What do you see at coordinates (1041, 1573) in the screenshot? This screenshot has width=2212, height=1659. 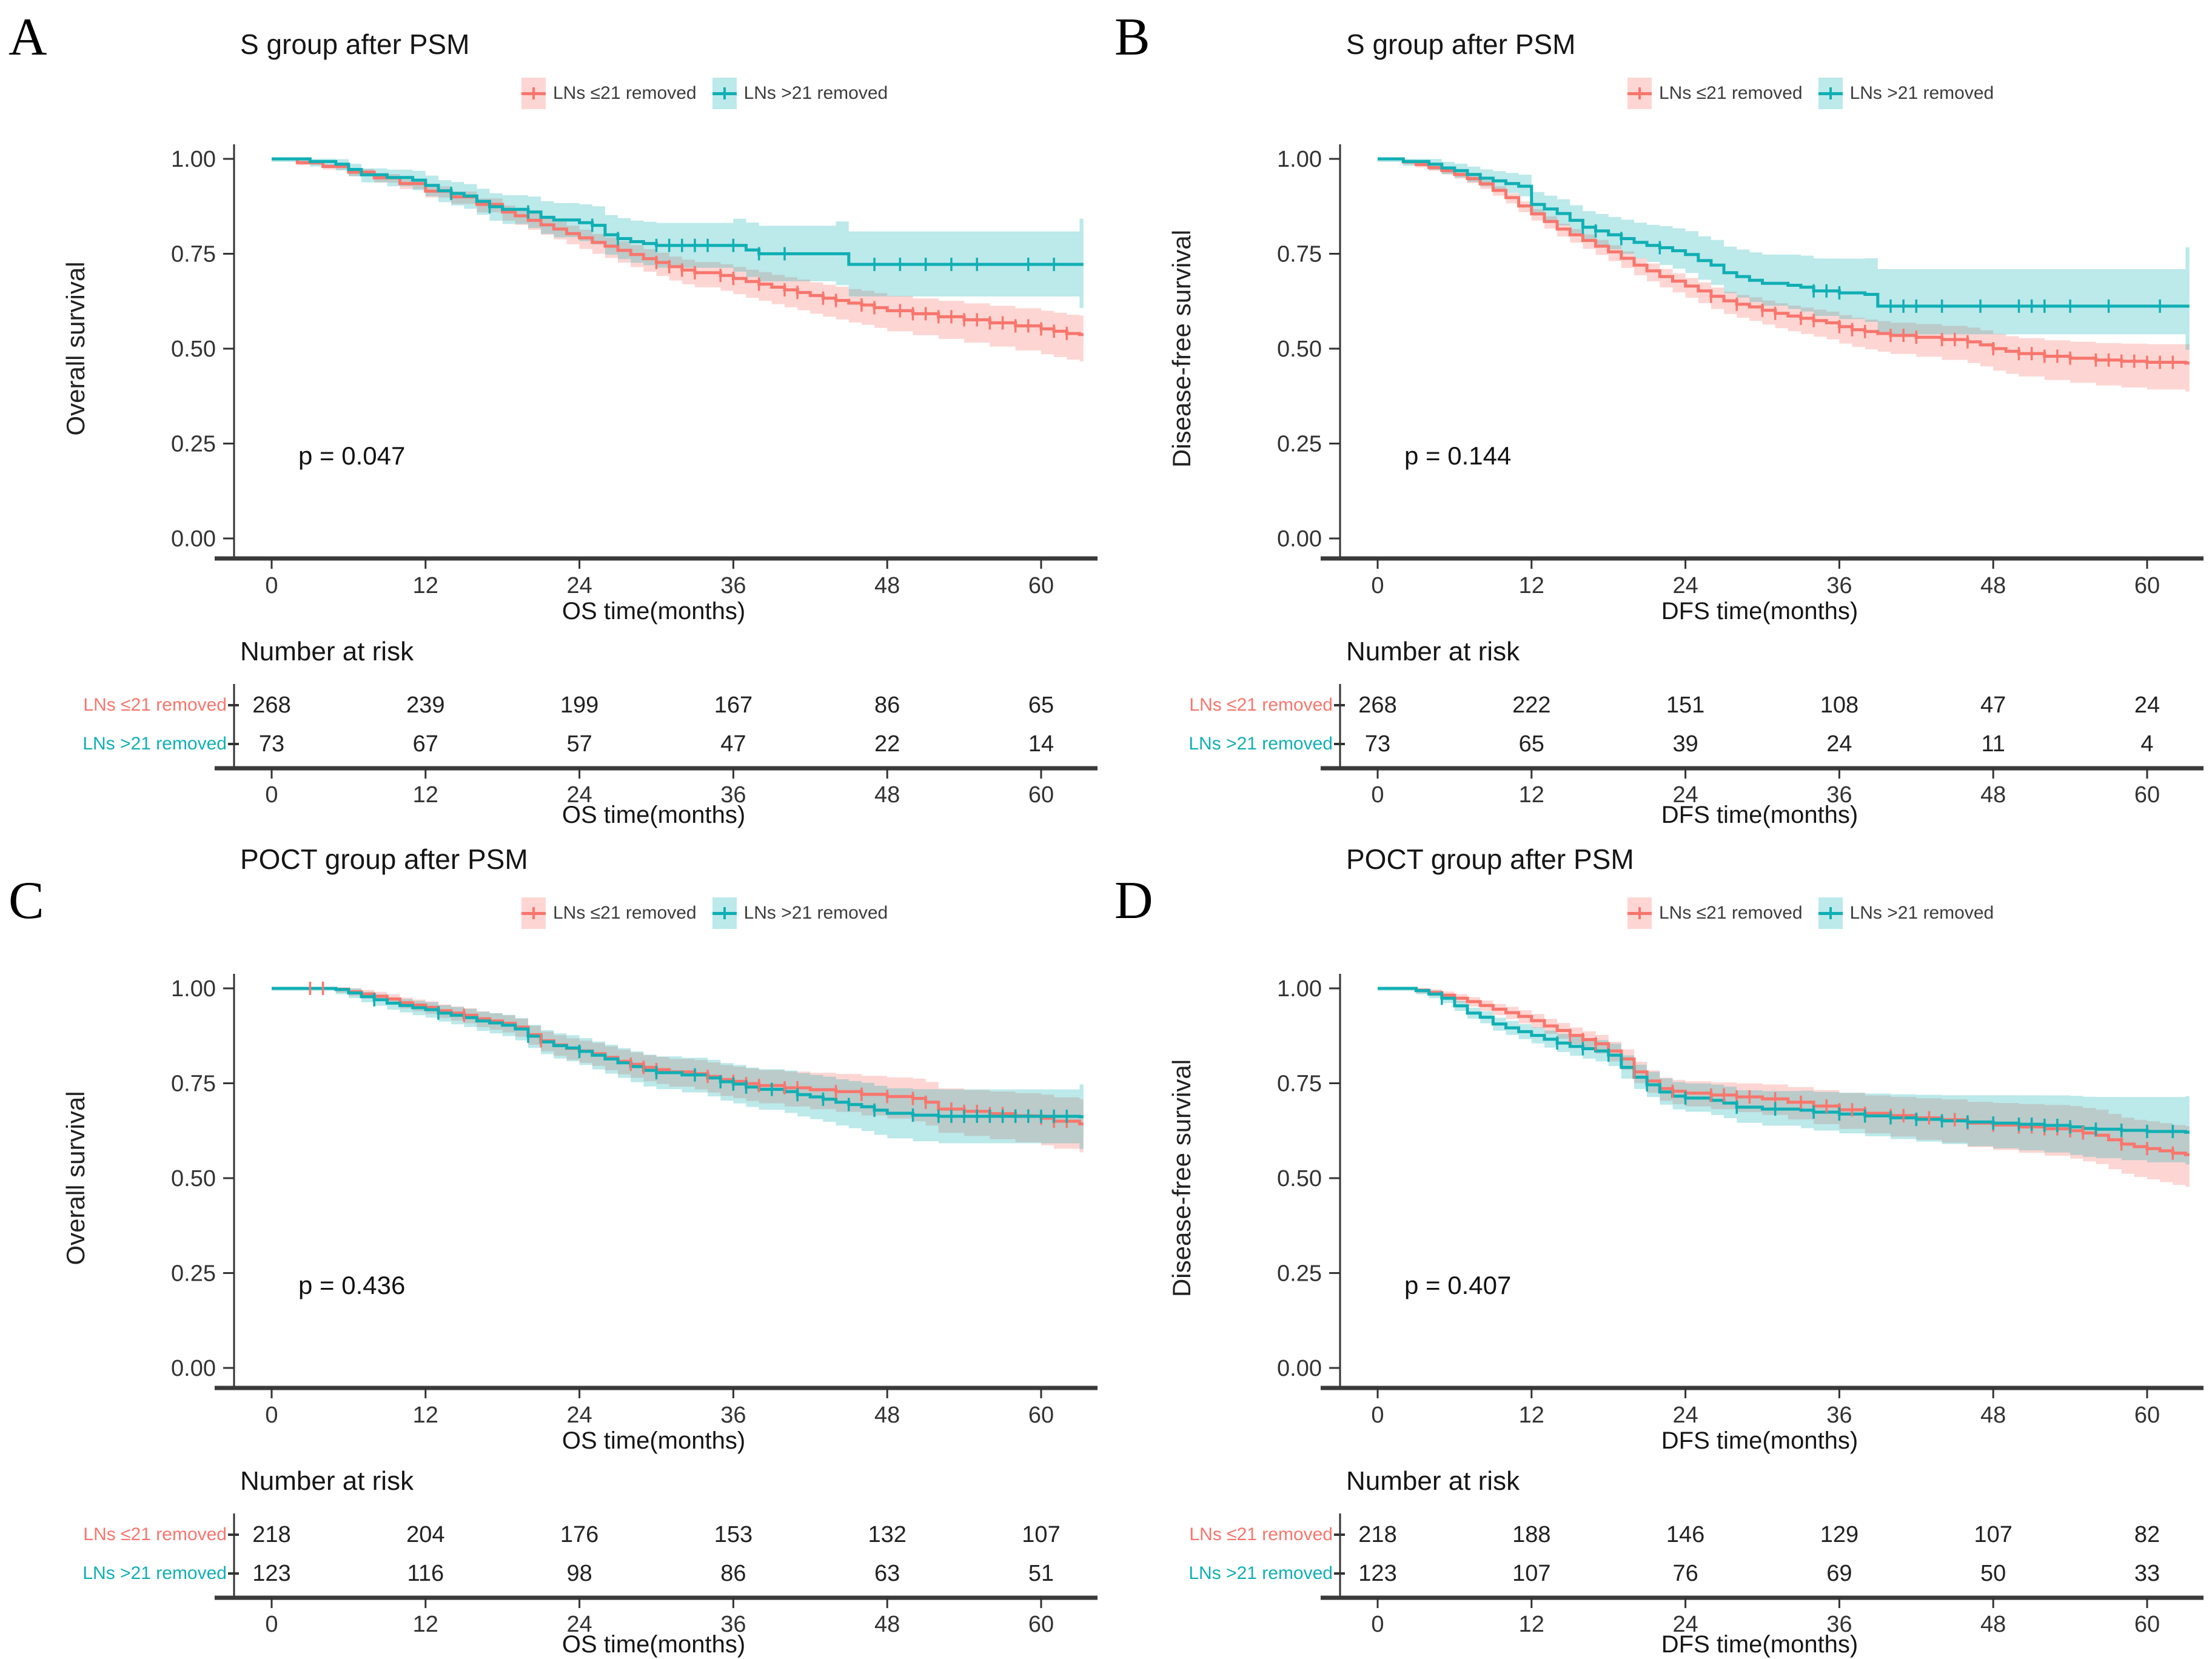 I see `risk-count: 51` at bounding box center [1041, 1573].